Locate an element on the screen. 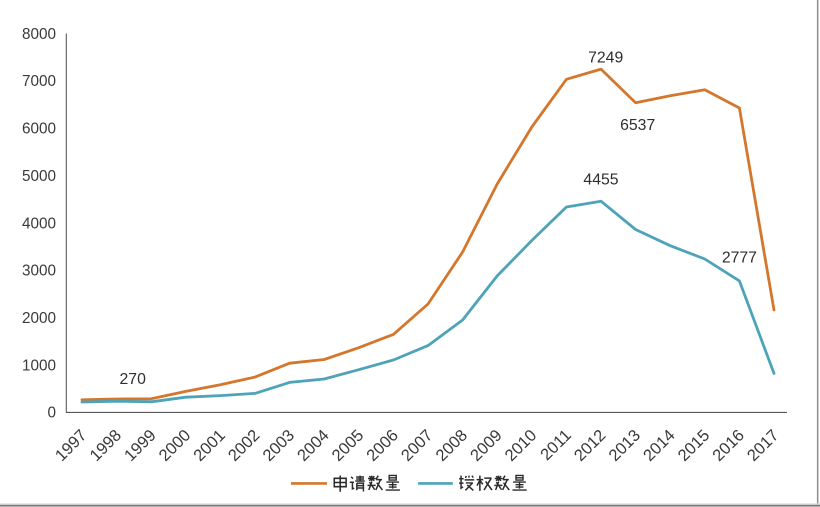 The width and height of the screenshot is (820, 507). svg-text: 4455 is located at coordinates (600, 179).